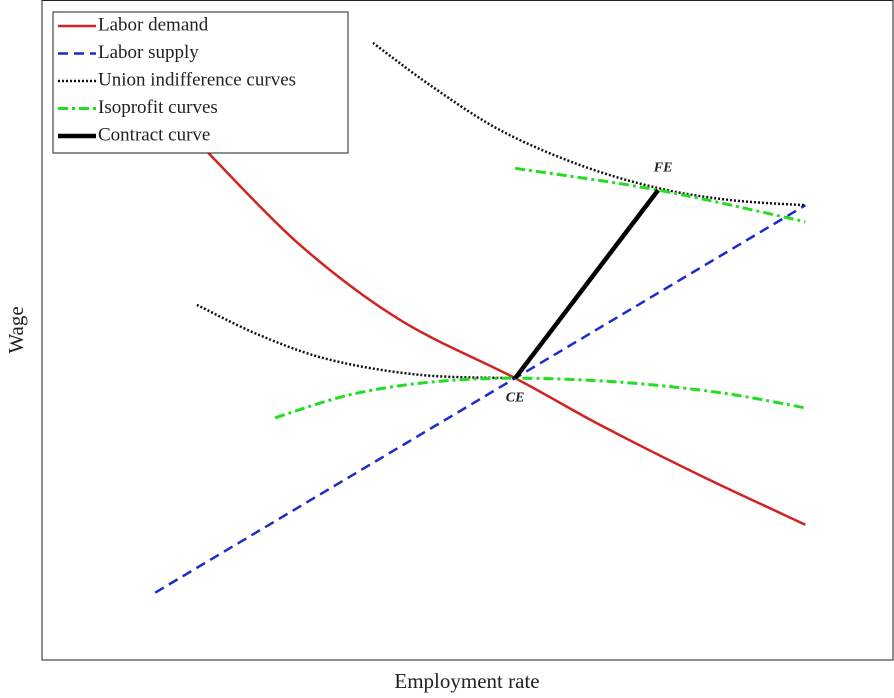  Describe the element at coordinates (197, 79) in the screenshot. I see `legend-label: Union indifference curves` at that location.